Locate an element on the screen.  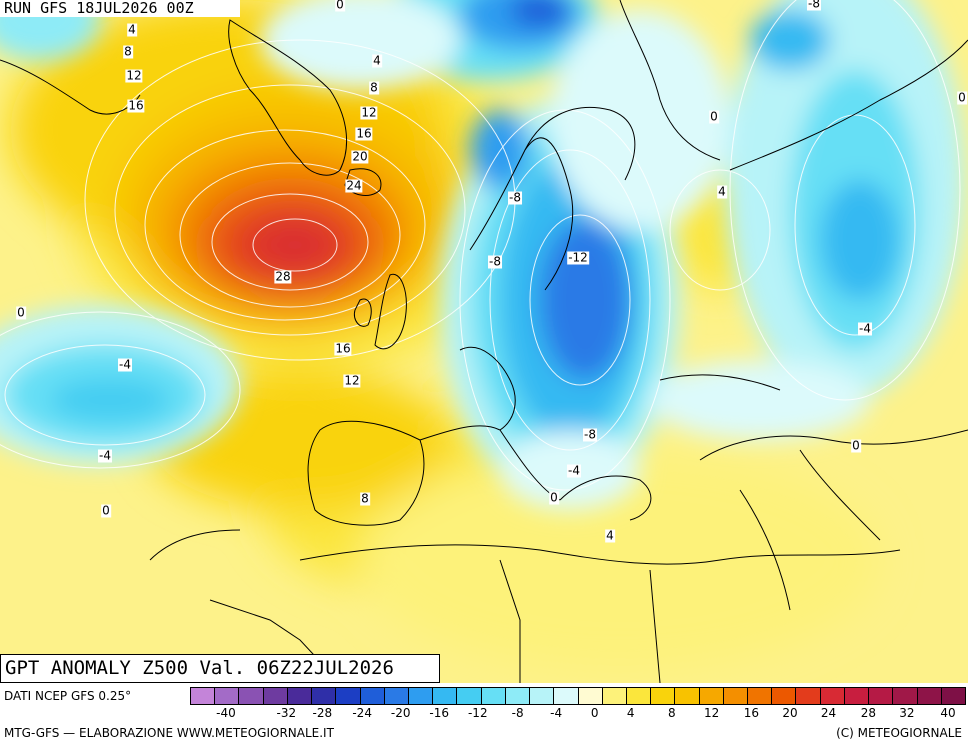
legend-tick-label: -20 is located at coordinates (400, 713).